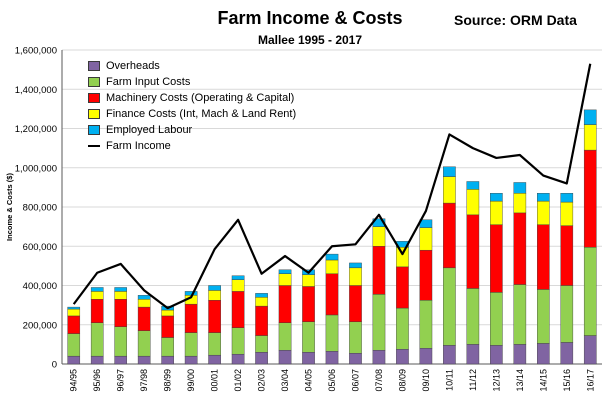 The height and width of the screenshot is (407, 614). I want to click on x-tick-label: 11/12, so click(473, 380).